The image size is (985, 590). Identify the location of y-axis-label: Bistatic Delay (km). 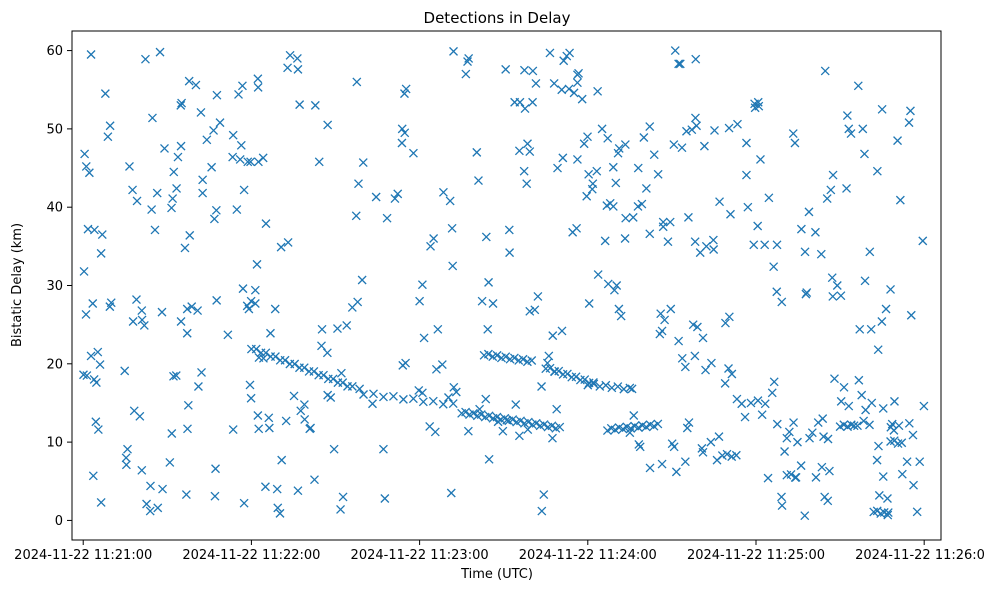
(17, 285).